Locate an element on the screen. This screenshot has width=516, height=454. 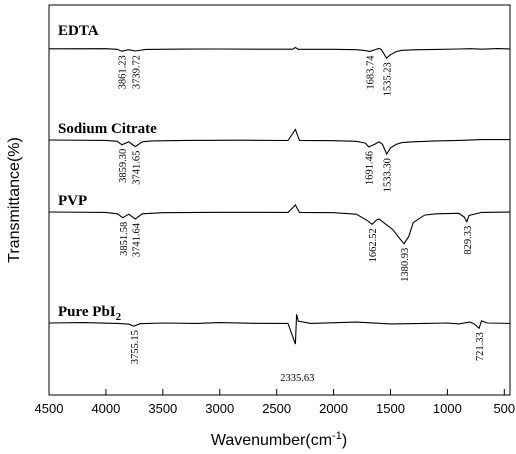
series-line-pure-pbi is located at coordinates (279, 329).